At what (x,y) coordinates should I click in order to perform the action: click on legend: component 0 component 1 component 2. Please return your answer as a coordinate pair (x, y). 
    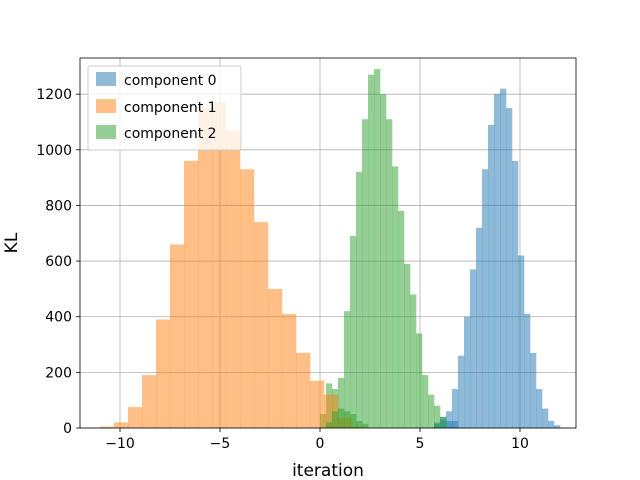
    Looking at the image, I should click on (164, 108).